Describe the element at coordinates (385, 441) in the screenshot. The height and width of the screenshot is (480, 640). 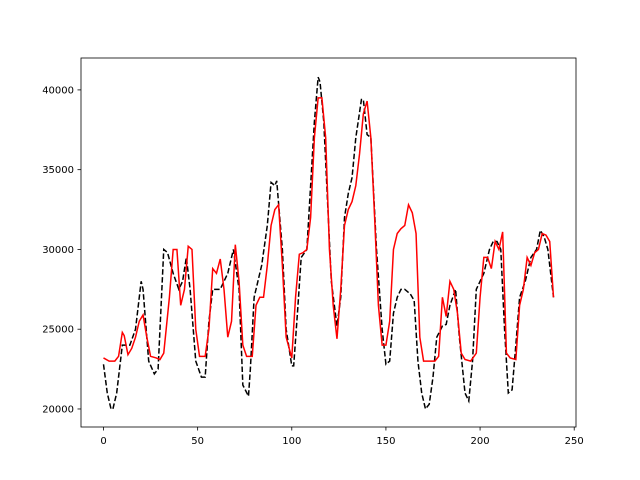
I see `x-tick-label: 150` at that location.